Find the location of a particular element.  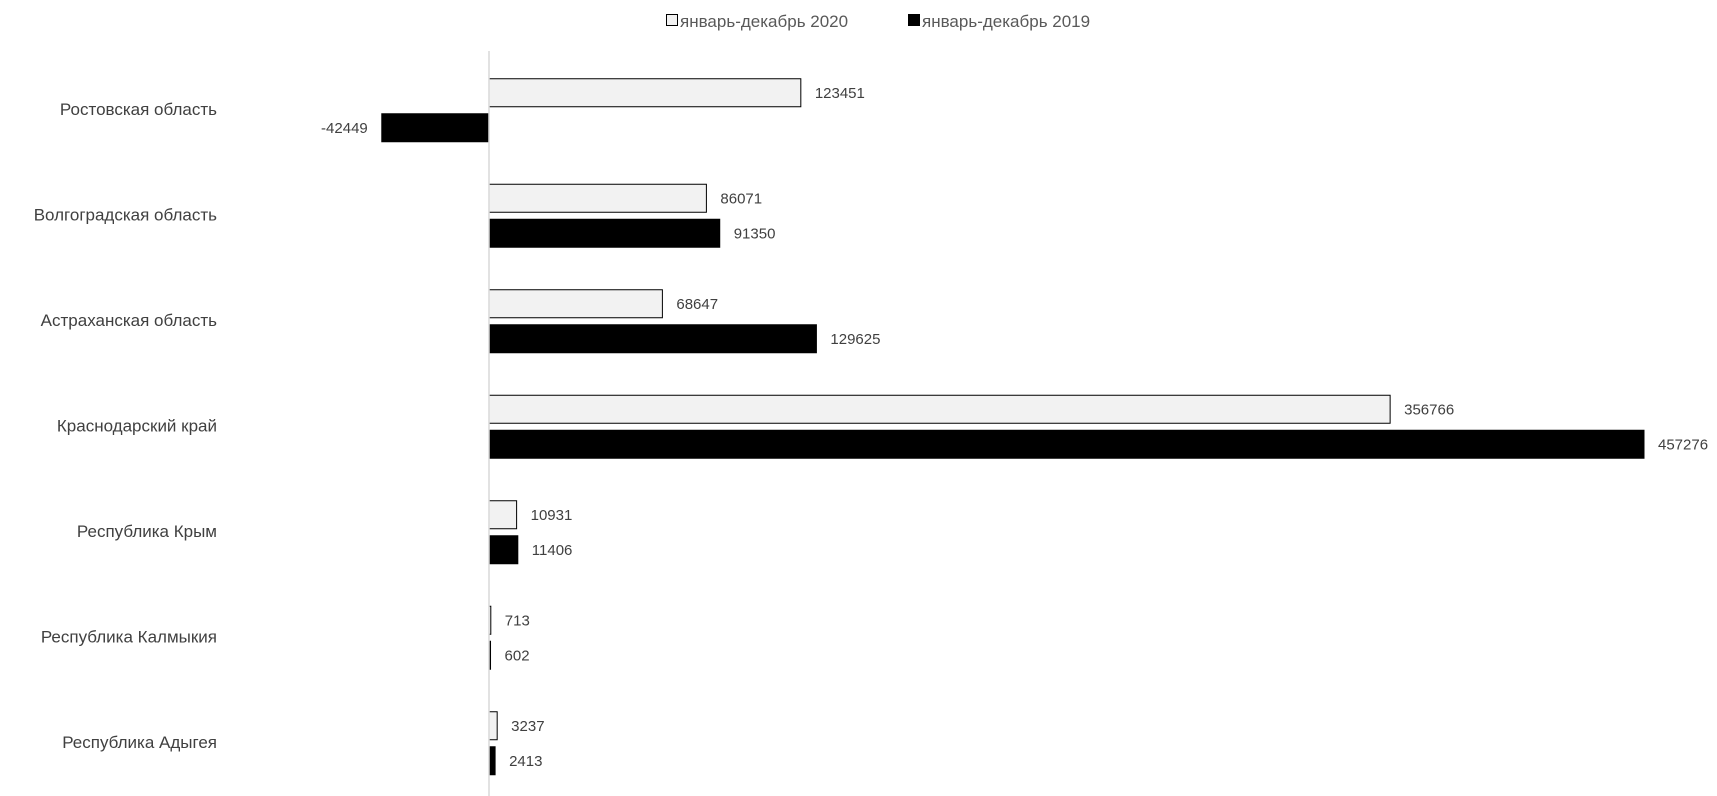

data-label-2020: 86071 is located at coordinates (741, 198).